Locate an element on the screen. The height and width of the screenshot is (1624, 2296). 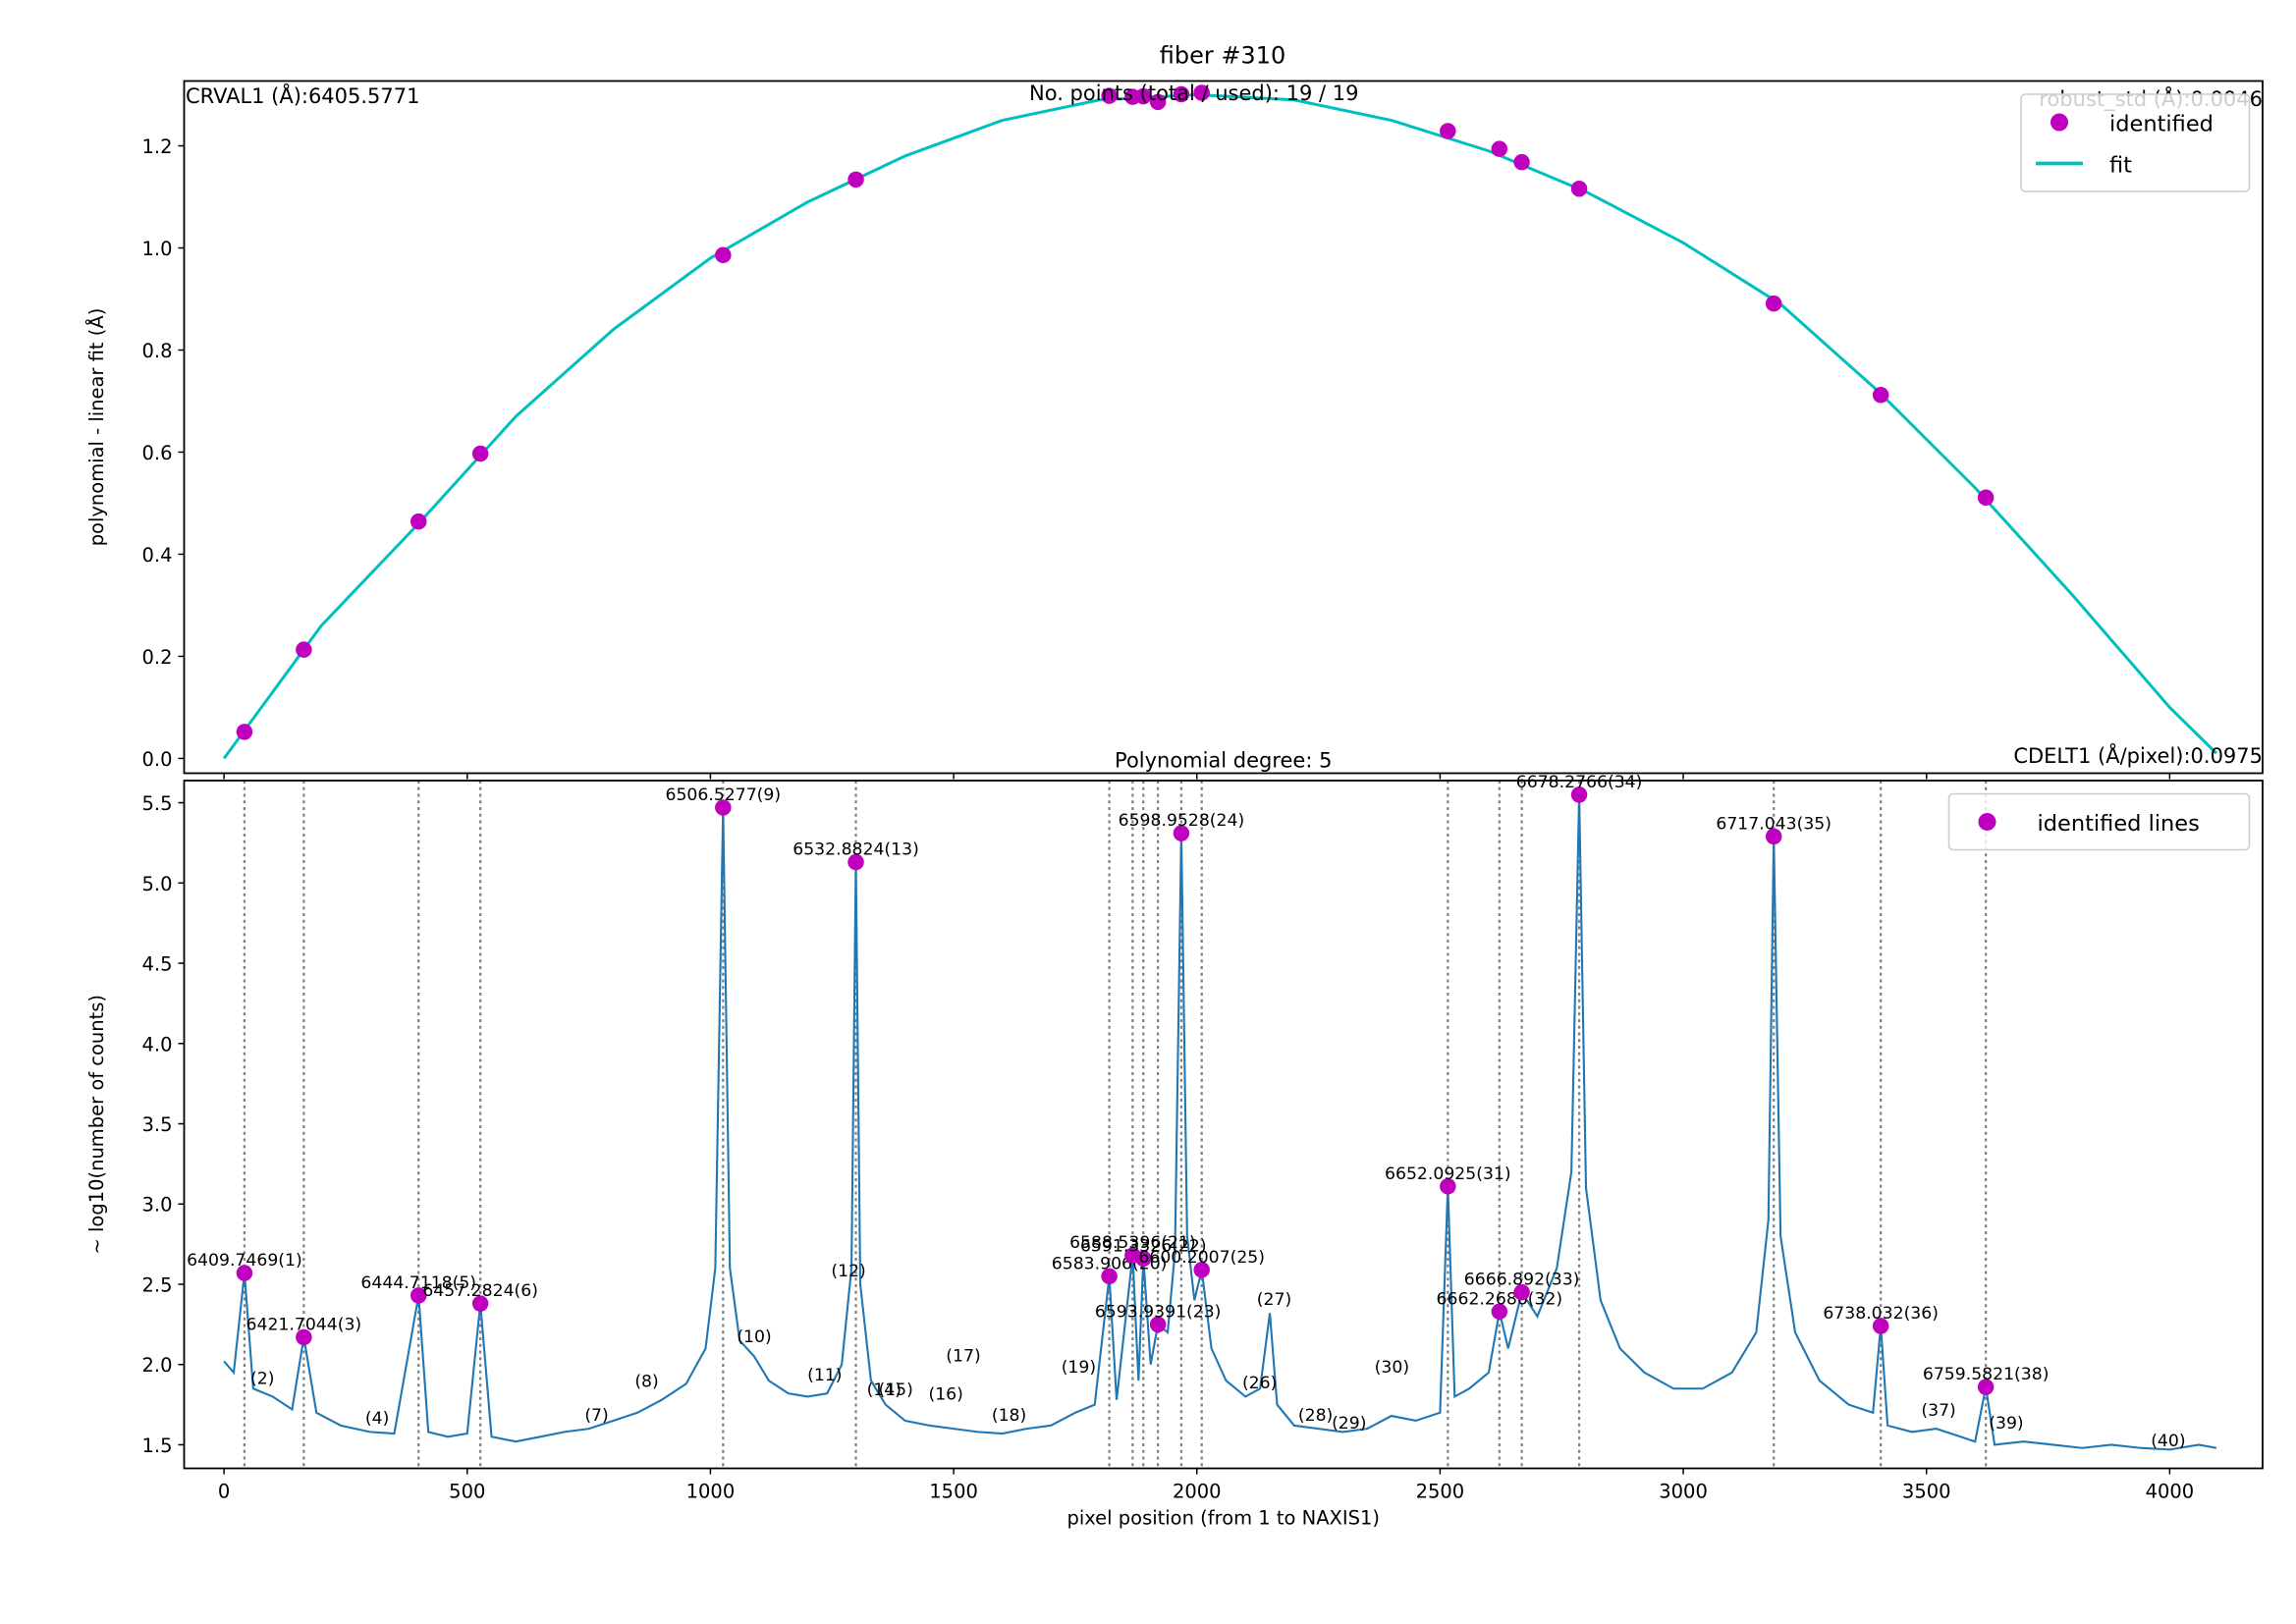
legend-label: fit is located at coordinates (2120, 165).